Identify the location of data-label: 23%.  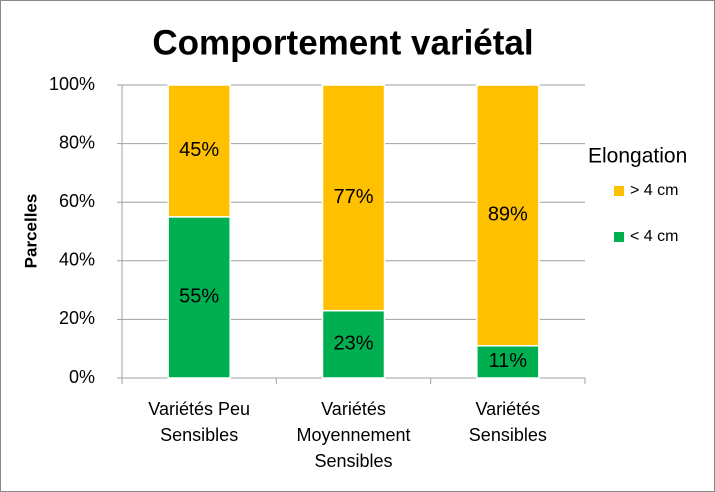
(353, 344).